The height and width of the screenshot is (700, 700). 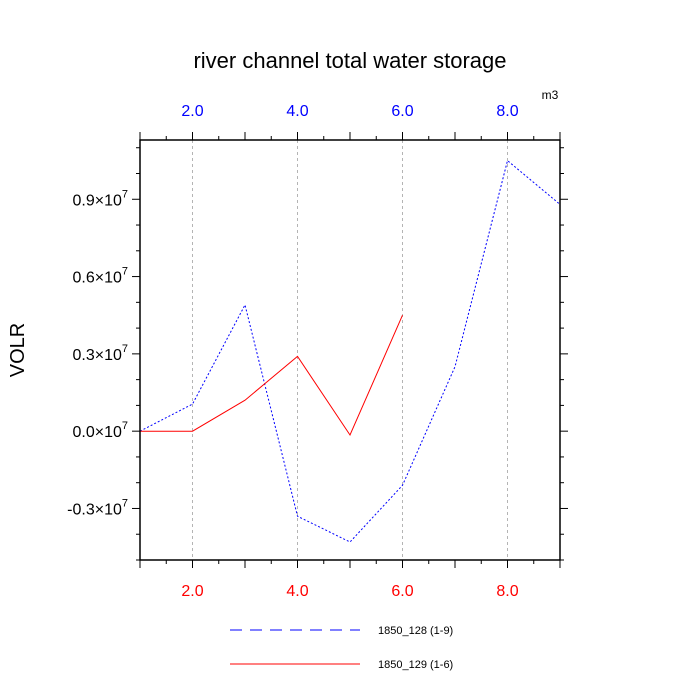 I want to click on y-tick-label: -0.3×10⁷, so click(x=97, y=507).